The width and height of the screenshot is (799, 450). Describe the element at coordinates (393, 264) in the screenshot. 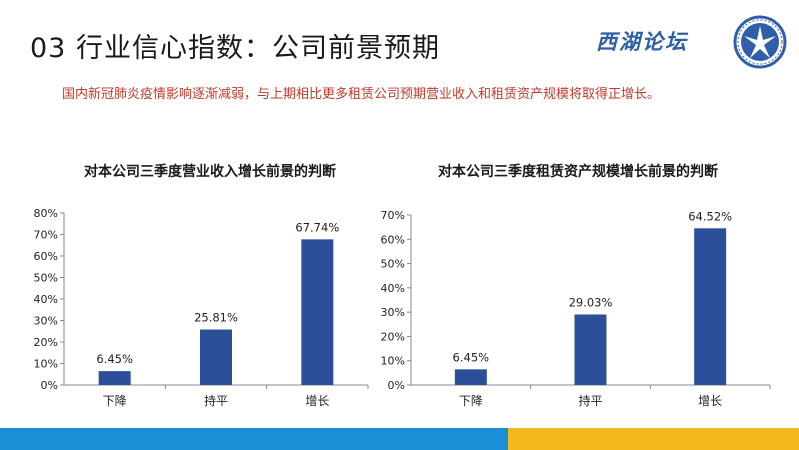

I see `chart2-y-tick-label: 50%` at that location.